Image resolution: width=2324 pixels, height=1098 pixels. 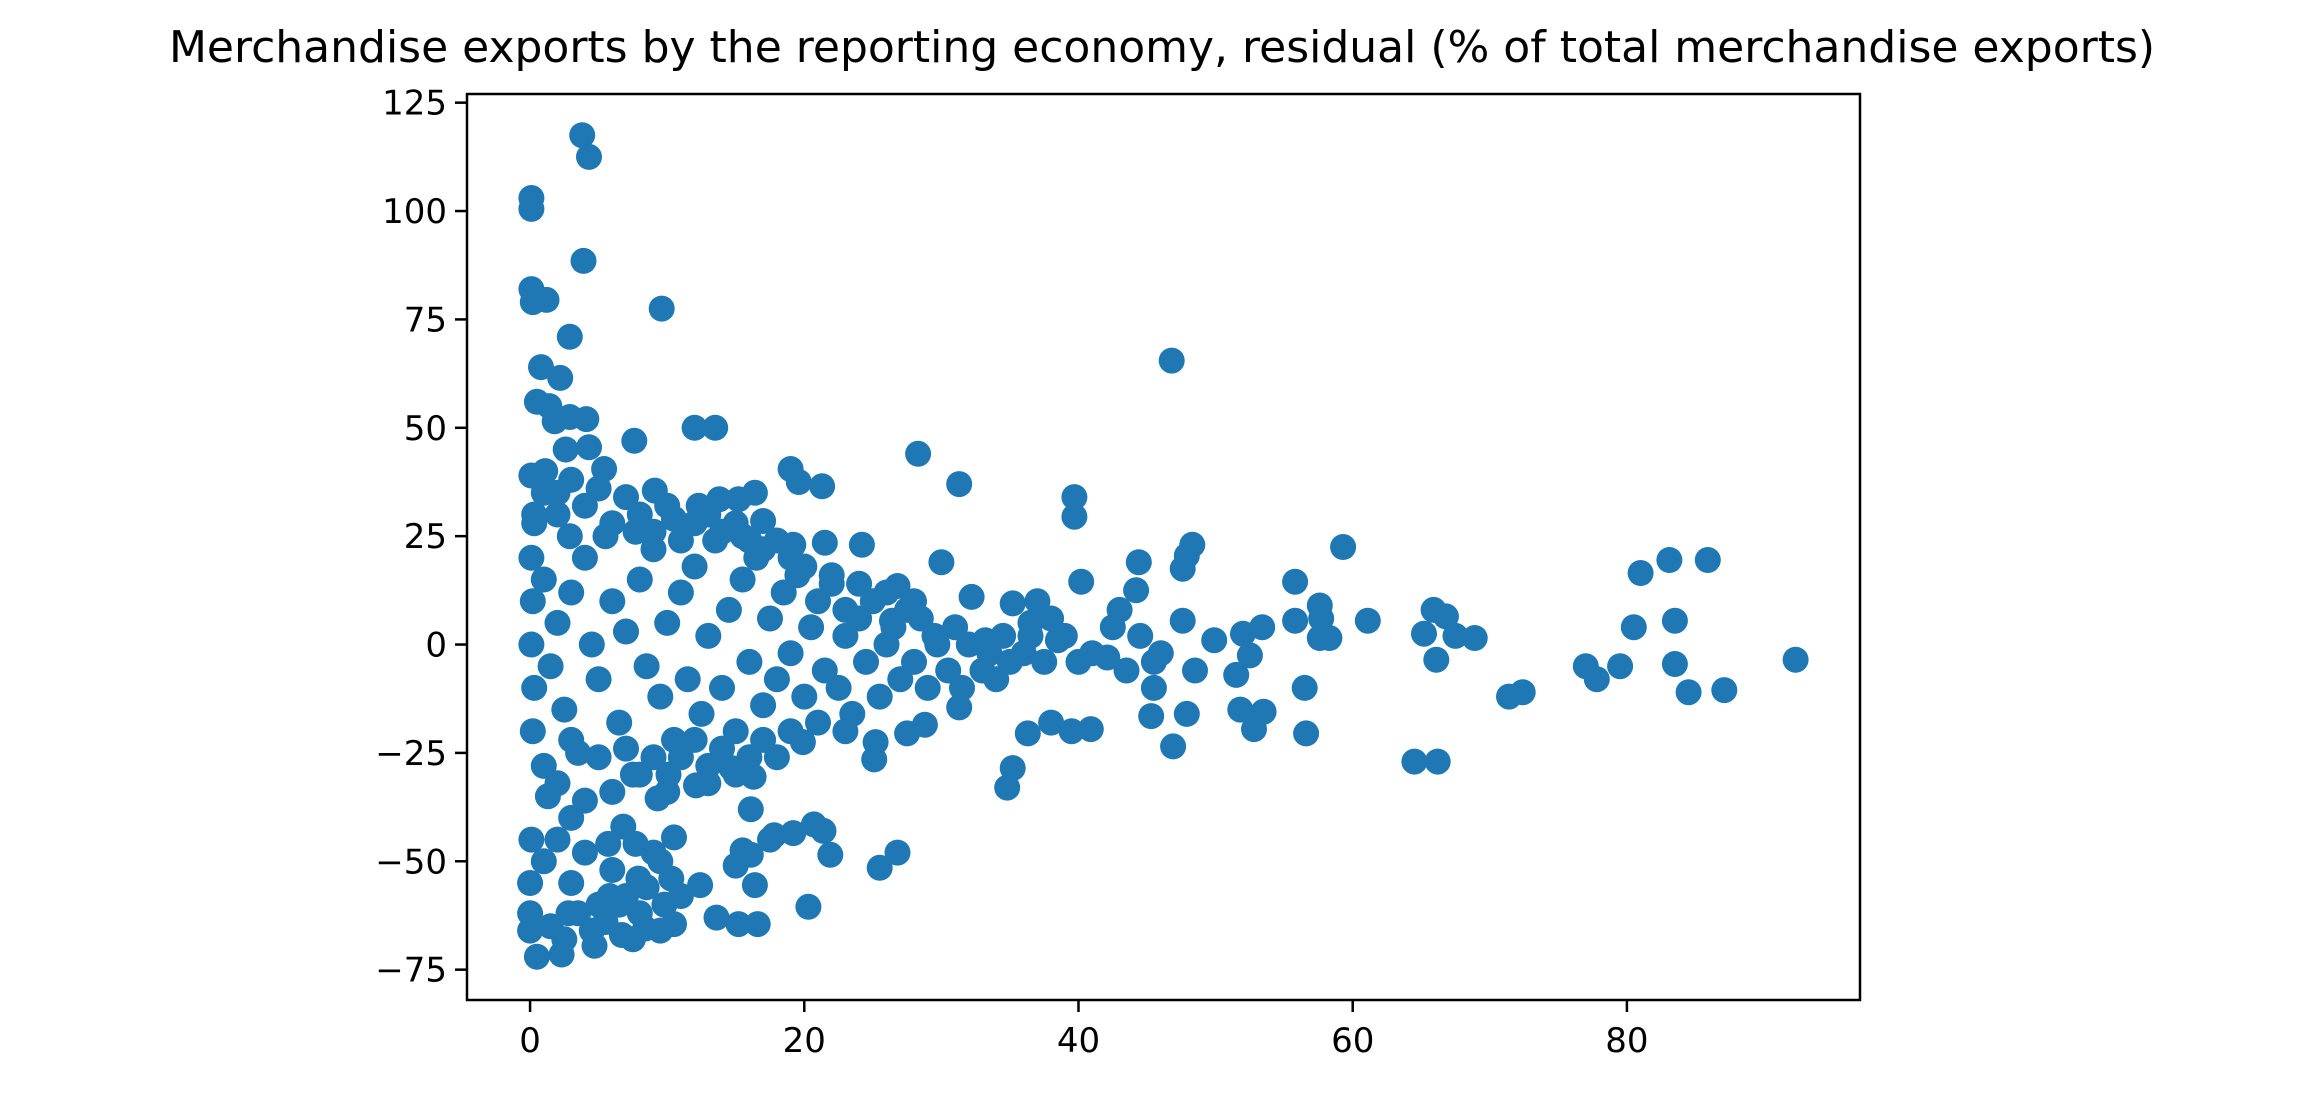 What do you see at coordinates (425, 537) in the screenshot?
I see `y-tick-label: 25` at bounding box center [425, 537].